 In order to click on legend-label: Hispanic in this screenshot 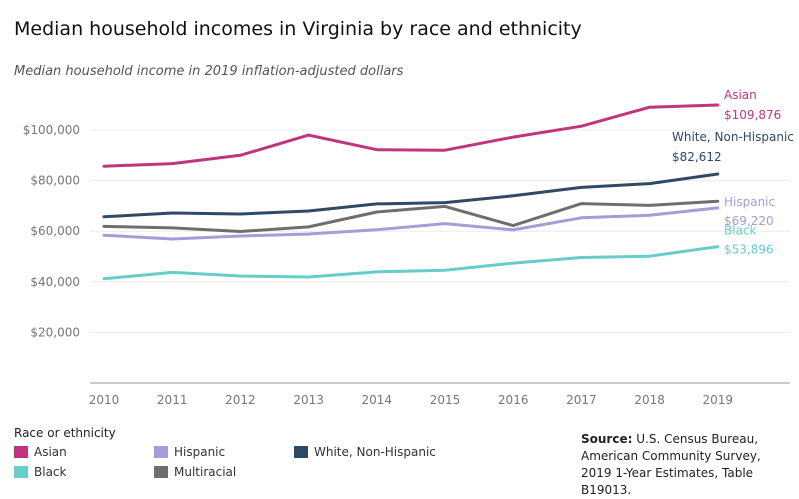, I will do `click(200, 452)`.